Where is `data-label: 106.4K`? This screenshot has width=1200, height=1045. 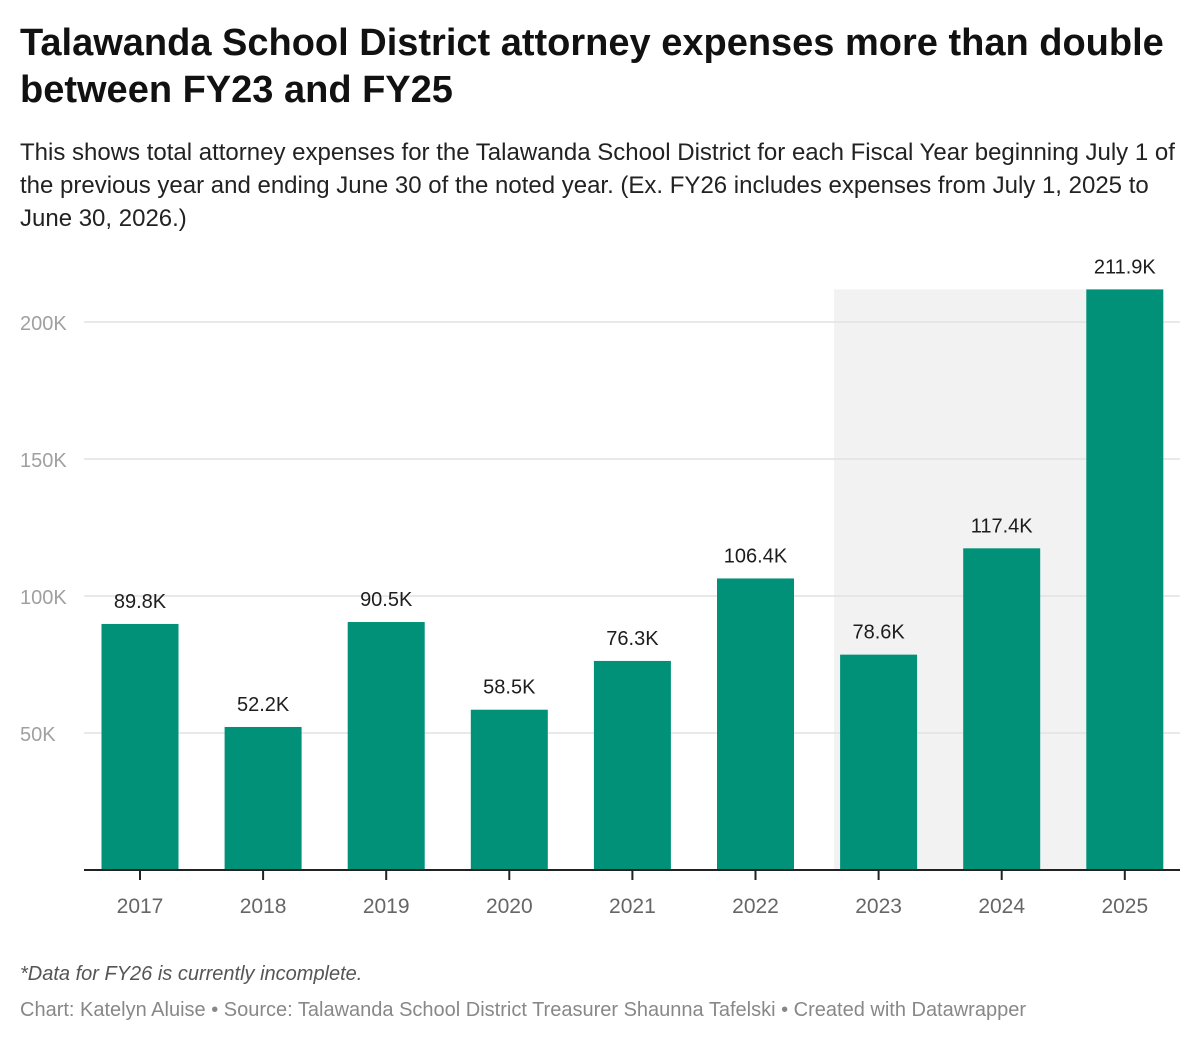 data-label: 106.4K is located at coordinates (756, 556).